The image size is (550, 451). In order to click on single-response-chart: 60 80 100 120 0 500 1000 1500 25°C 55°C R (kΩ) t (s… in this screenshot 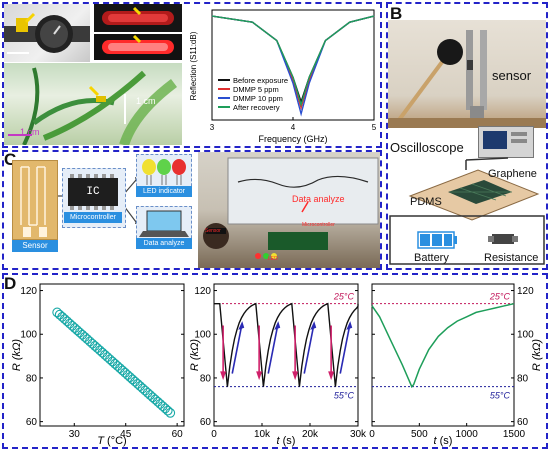, I will do `click(456, 365)`.